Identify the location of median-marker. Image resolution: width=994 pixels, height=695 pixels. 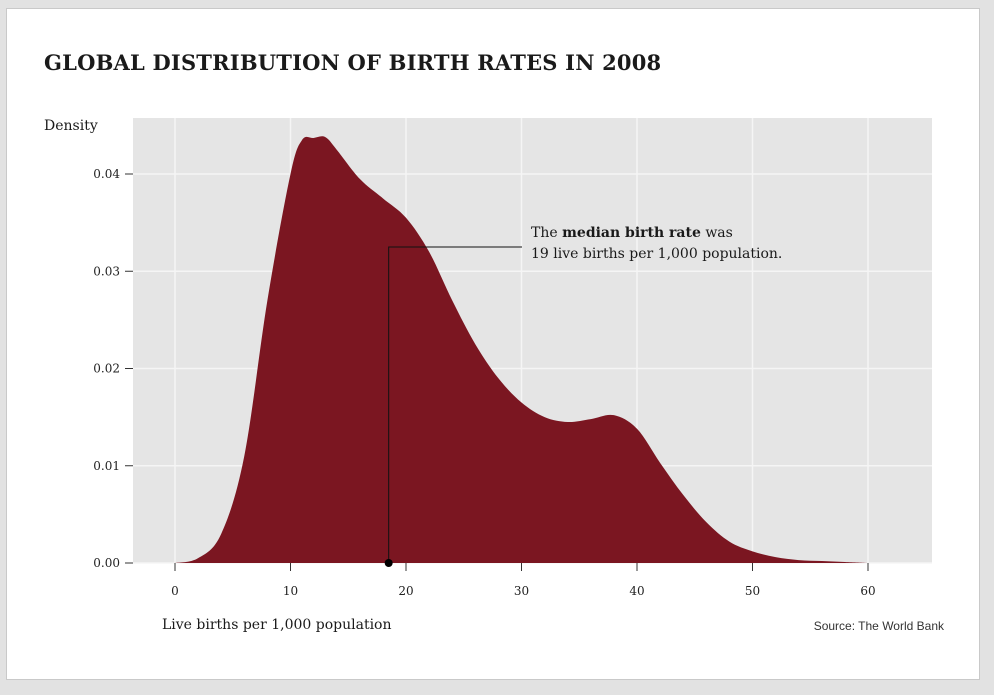
(388, 563).